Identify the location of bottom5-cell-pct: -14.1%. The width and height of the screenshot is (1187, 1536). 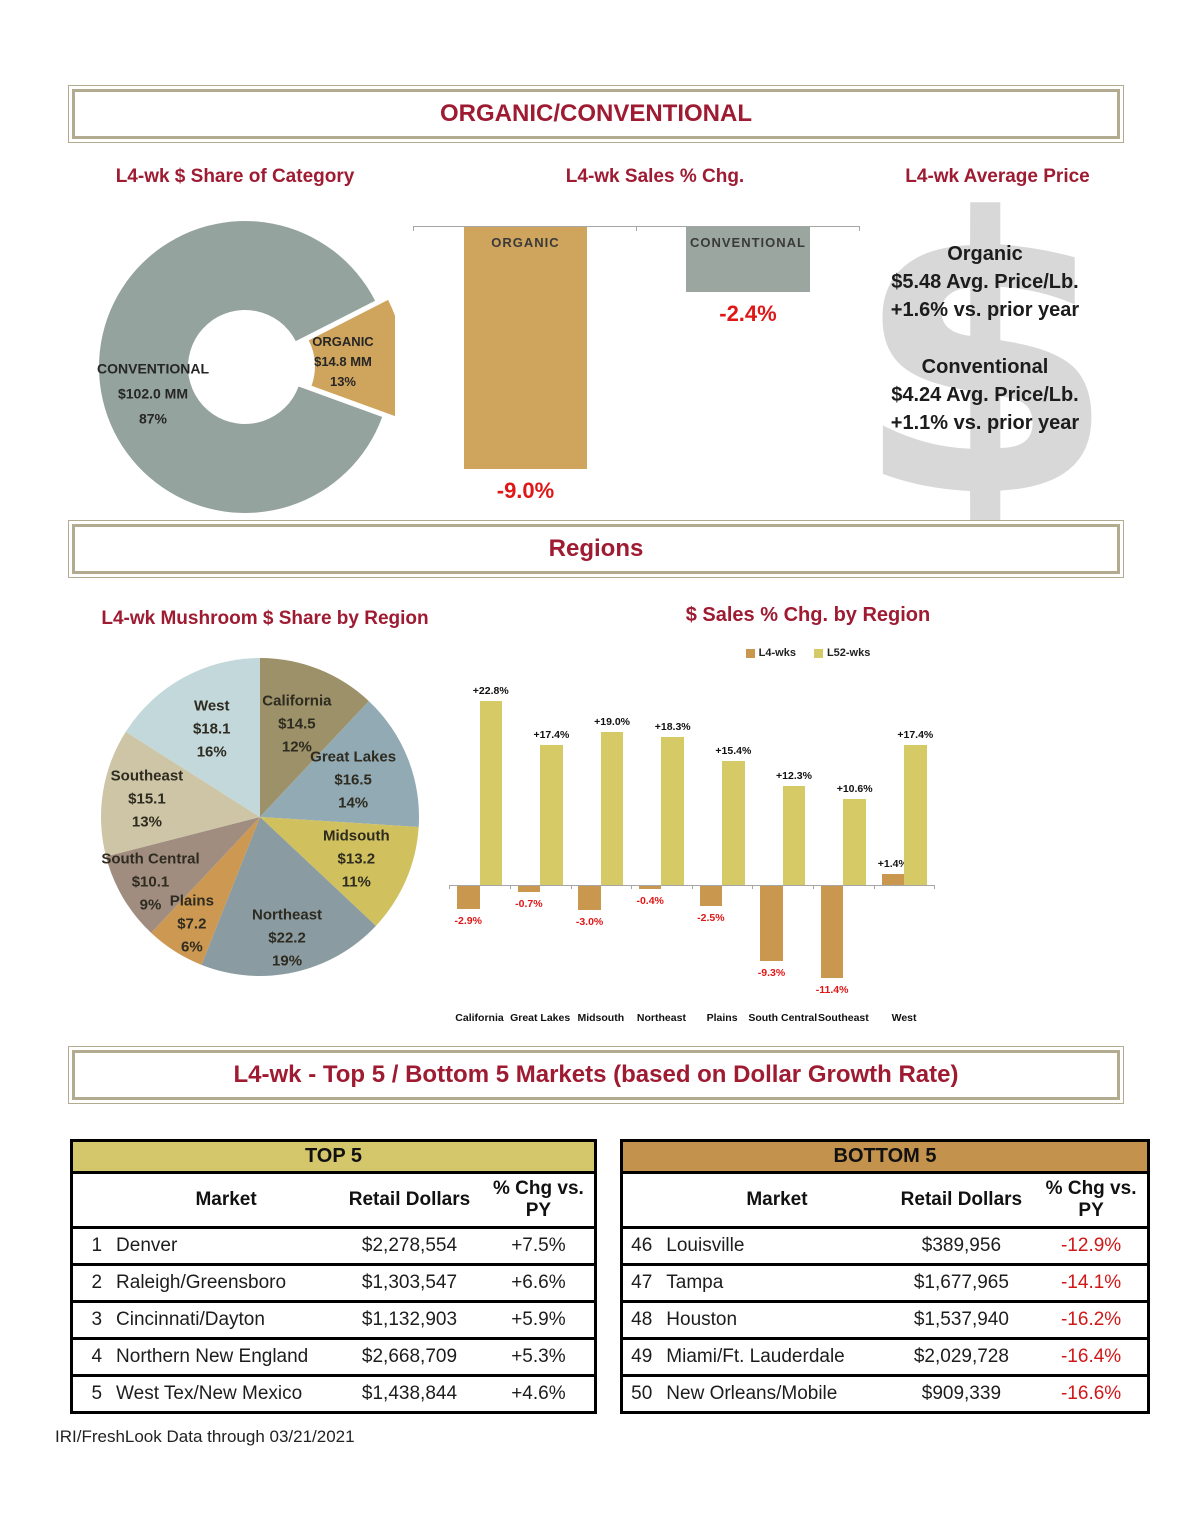
(1092, 1283).